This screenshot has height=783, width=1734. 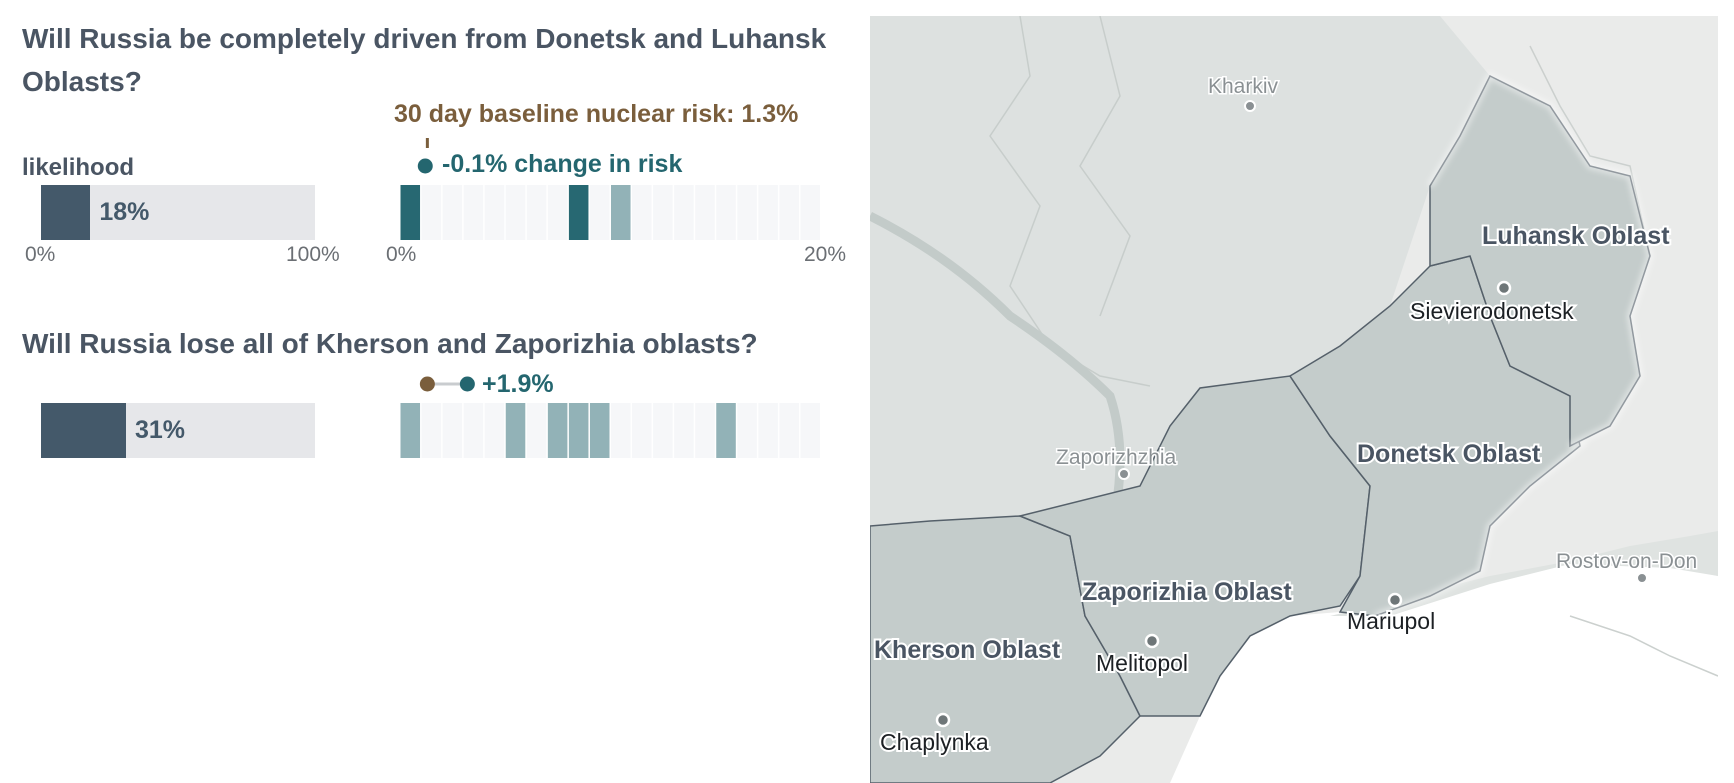 What do you see at coordinates (1152, 641) in the screenshot?
I see `city-marker-melitopol` at bounding box center [1152, 641].